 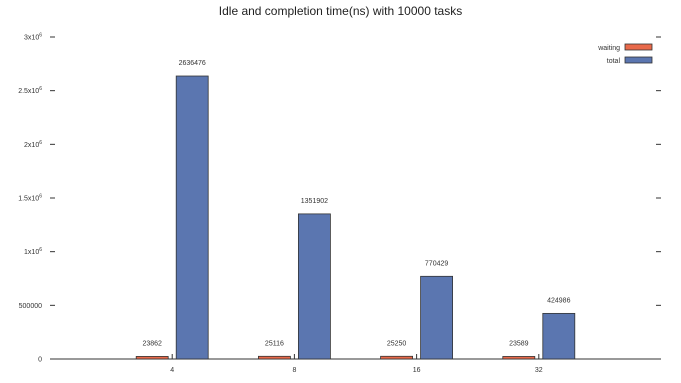 I want to click on data-label-total: 2636476, so click(x=192, y=63).